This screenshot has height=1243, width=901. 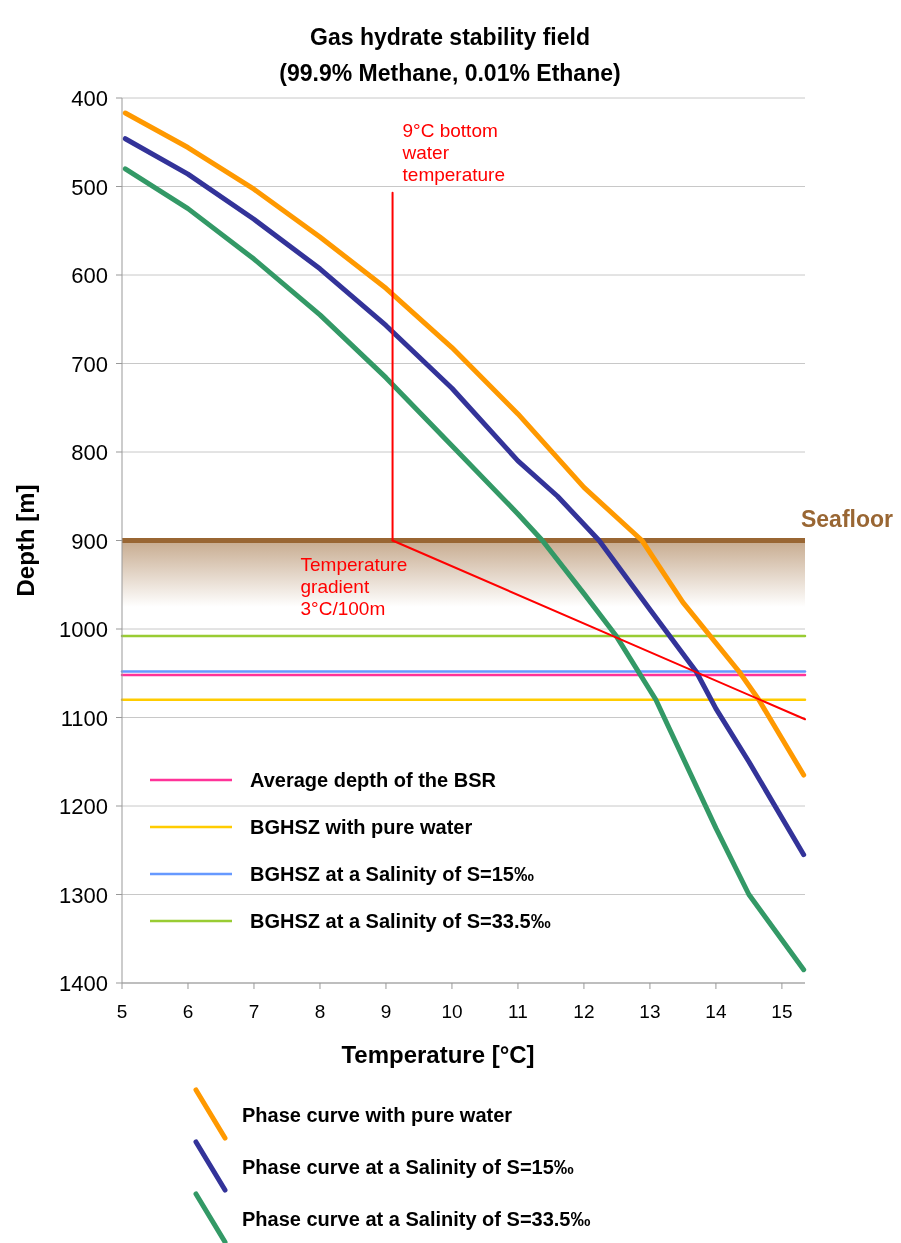 I want to click on x-tick-label: 11, so click(x=518, y=1011).